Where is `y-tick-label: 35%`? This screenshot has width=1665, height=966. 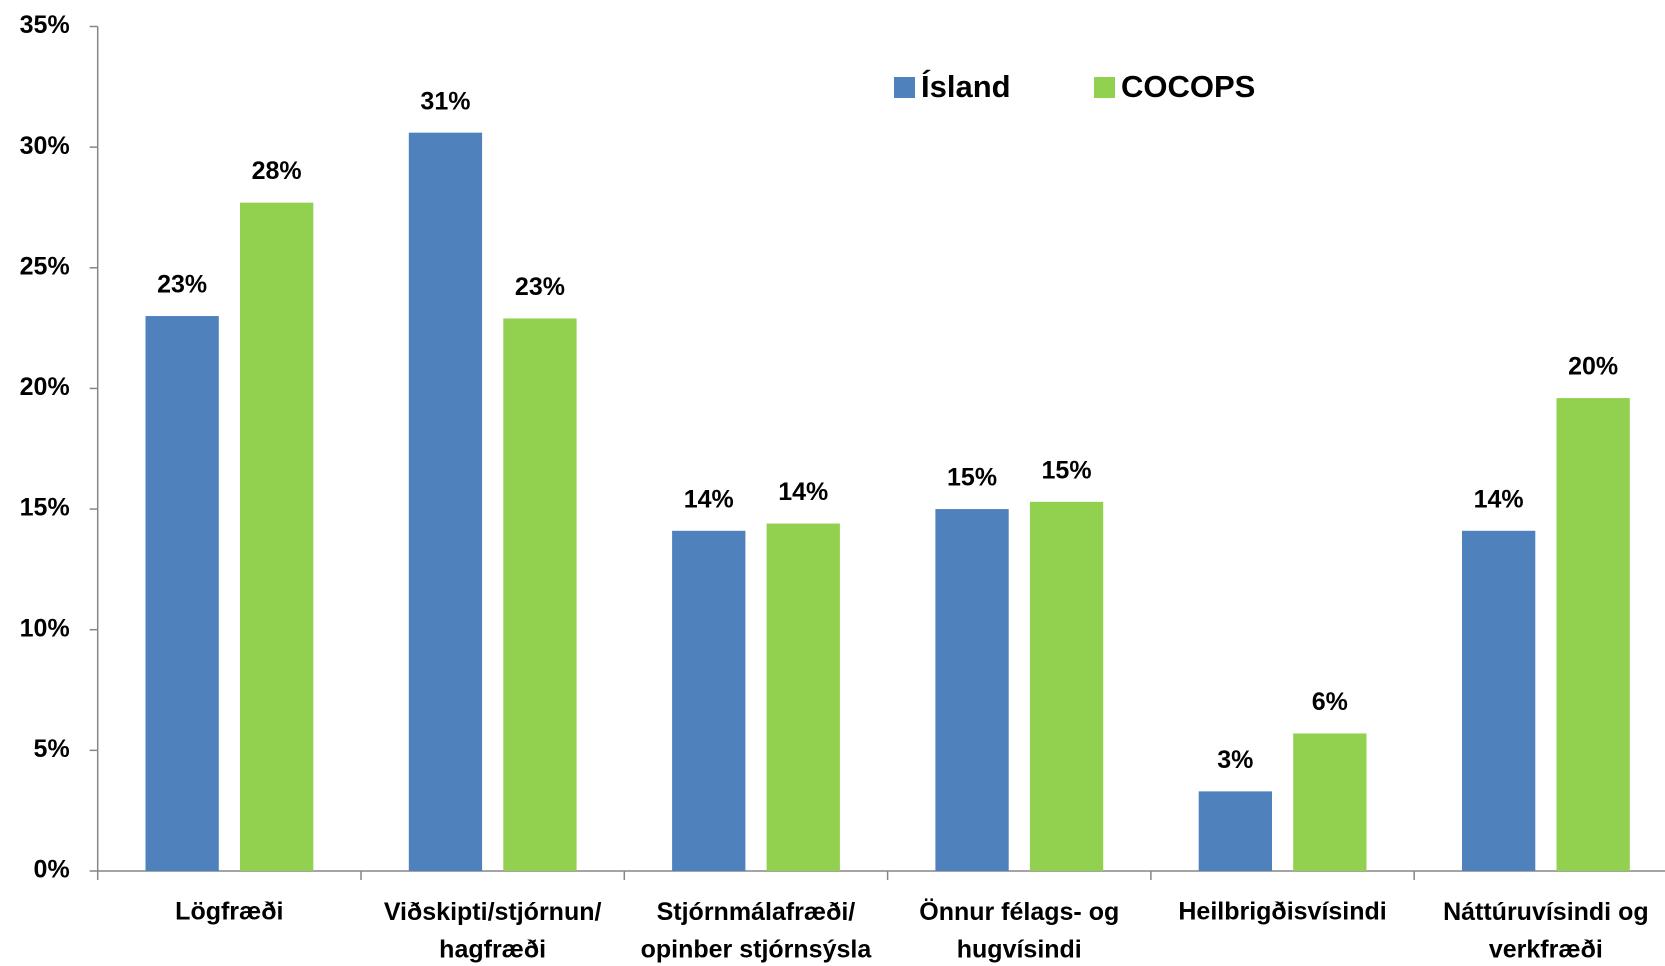 y-tick-label: 35% is located at coordinates (45, 25).